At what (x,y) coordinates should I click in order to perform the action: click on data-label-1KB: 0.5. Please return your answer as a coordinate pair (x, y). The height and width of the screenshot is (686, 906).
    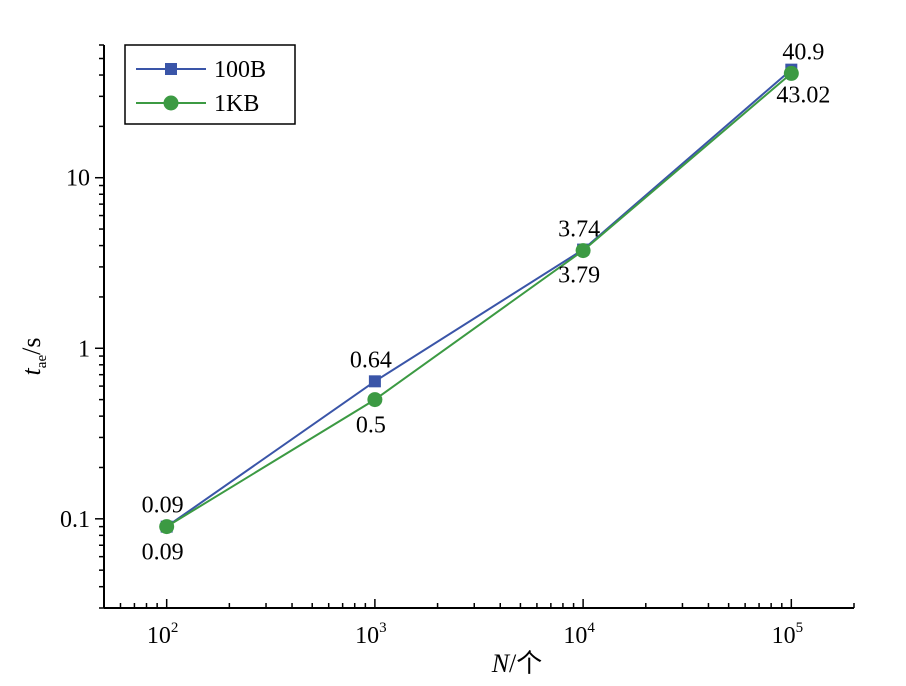
    Looking at the image, I should click on (371, 426).